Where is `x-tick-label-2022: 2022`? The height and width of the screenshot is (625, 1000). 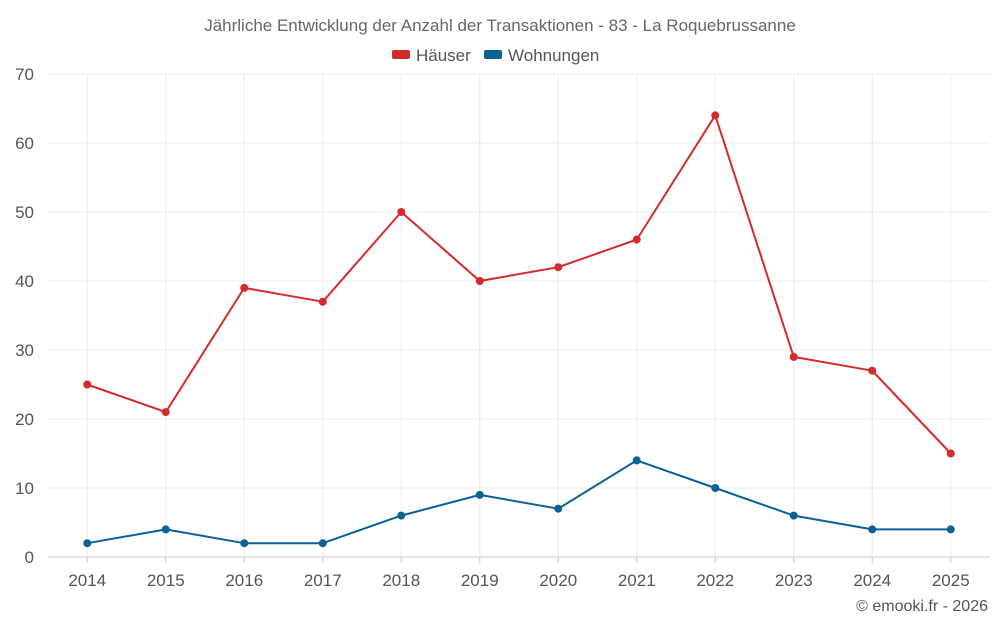
x-tick-label-2022: 2022 is located at coordinates (715, 580).